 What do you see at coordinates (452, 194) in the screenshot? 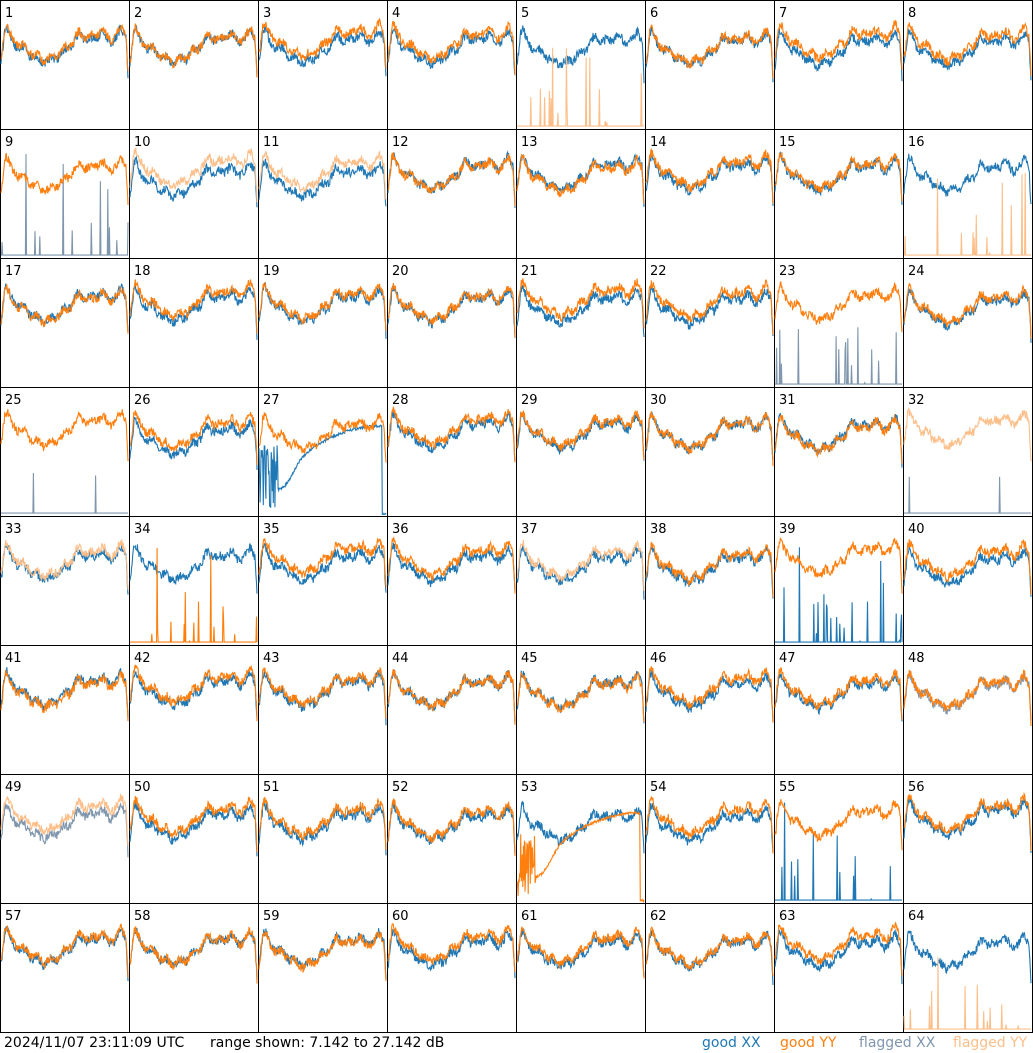
I see `antenna-panel-12: 12` at bounding box center [452, 194].